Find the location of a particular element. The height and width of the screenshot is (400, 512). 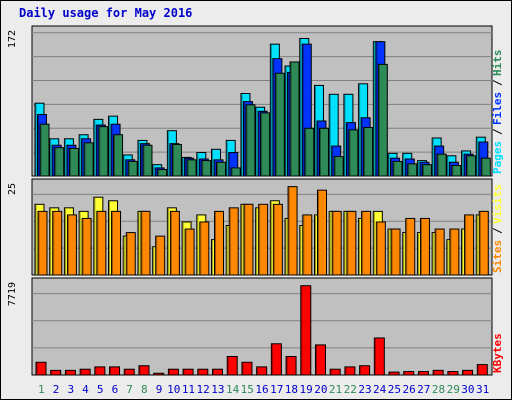

legend-pages: Pages is located at coordinates (497, 157).